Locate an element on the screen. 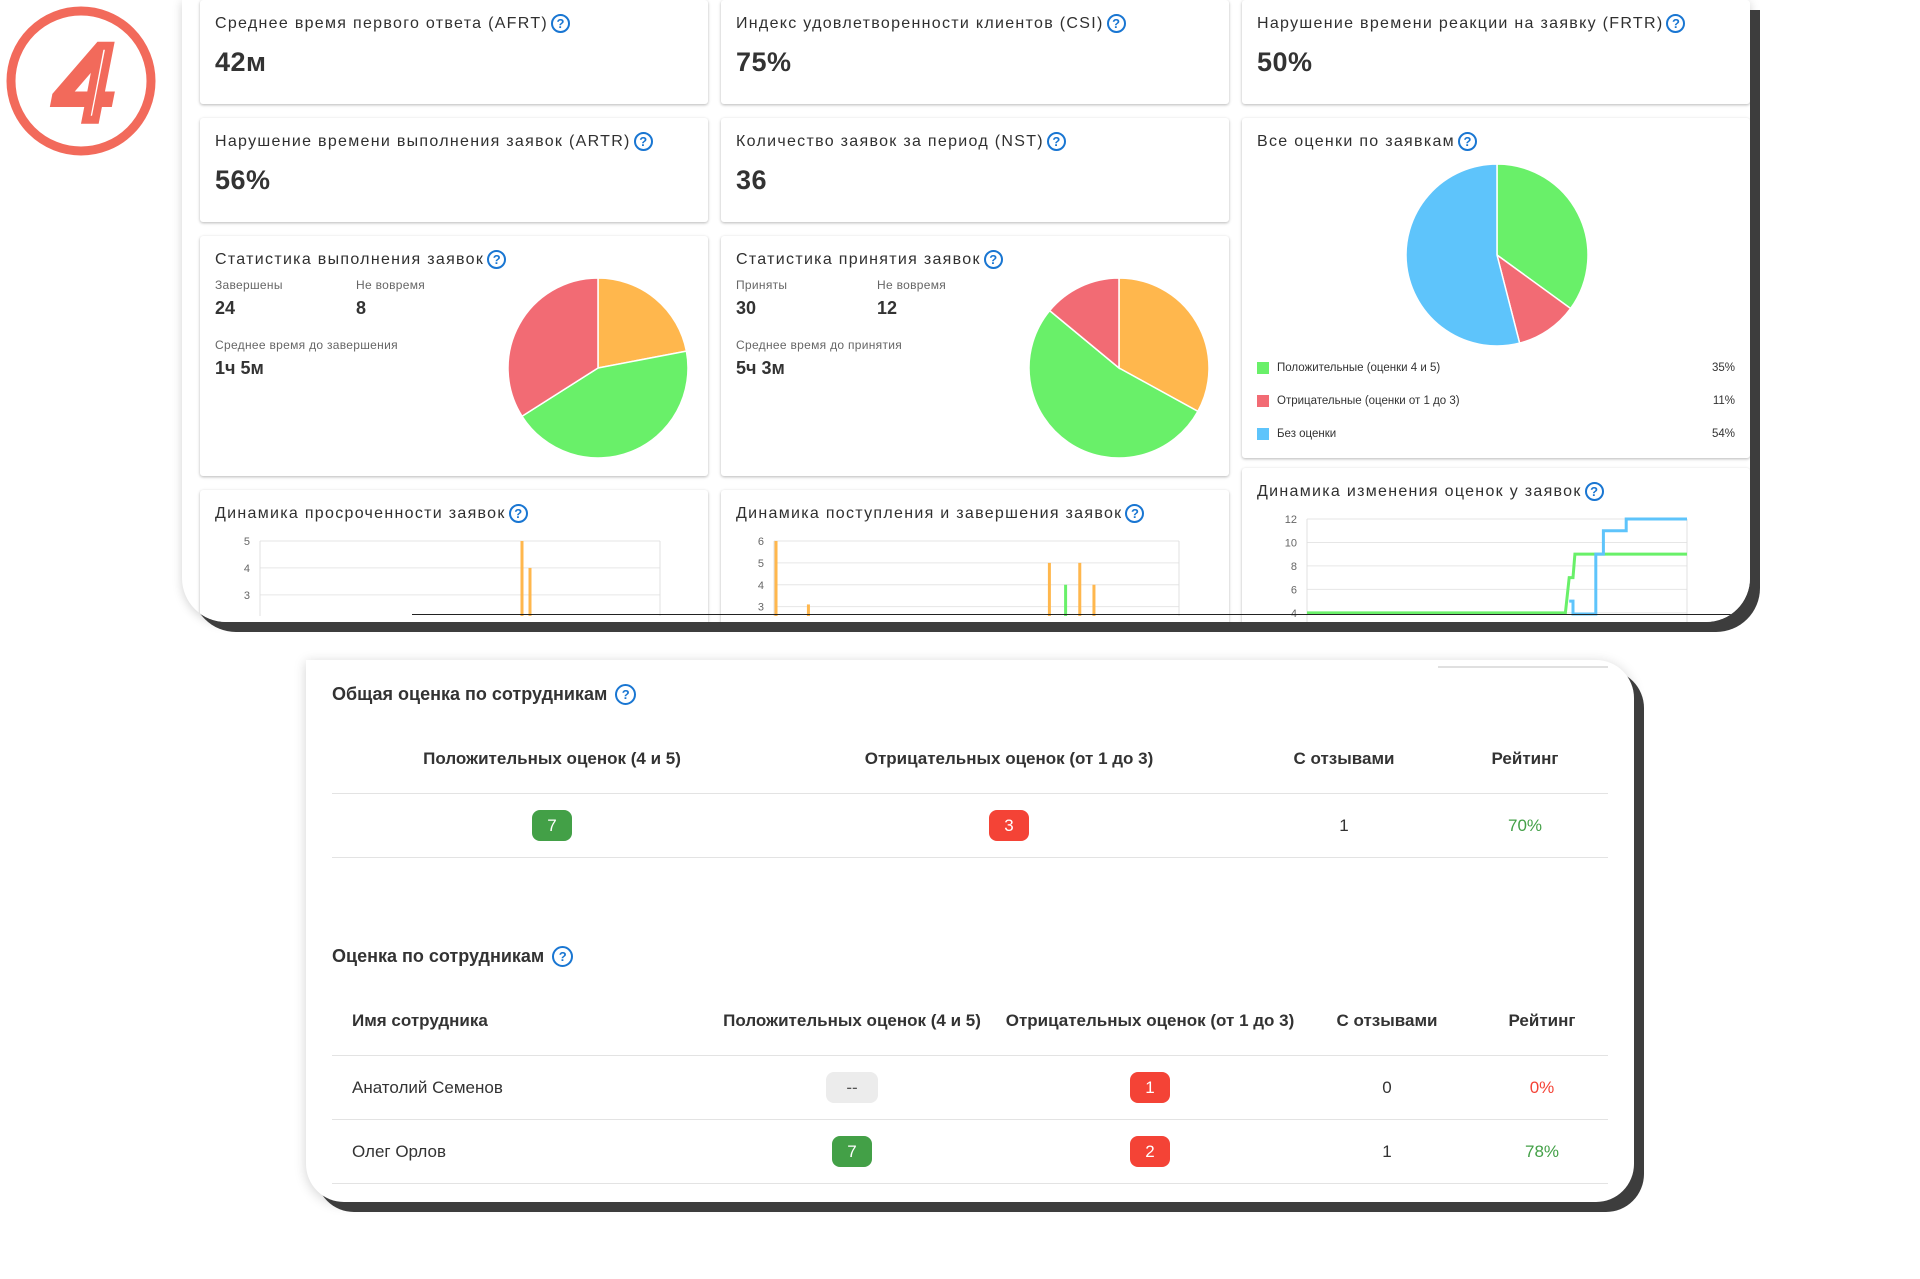 The height and width of the screenshot is (1279, 1920). rating-value: 78% is located at coordinates (1542, 1151).